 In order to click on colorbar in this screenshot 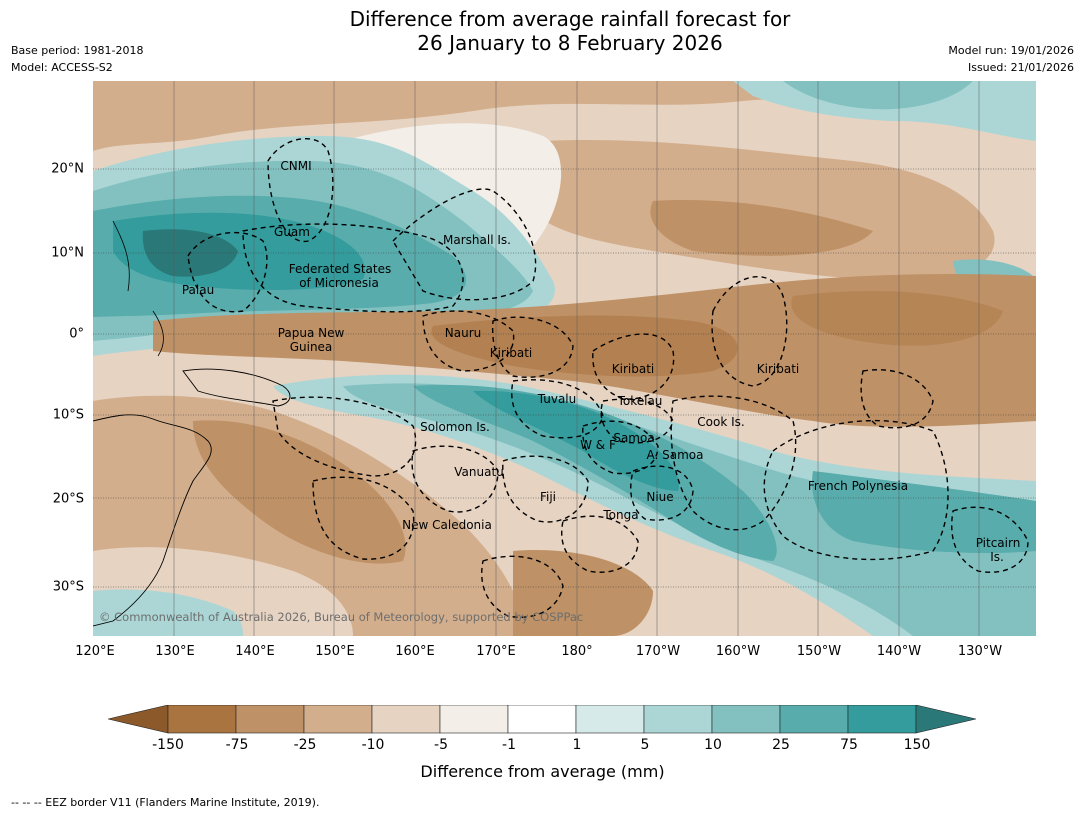, I will do `click(542, 719)`.